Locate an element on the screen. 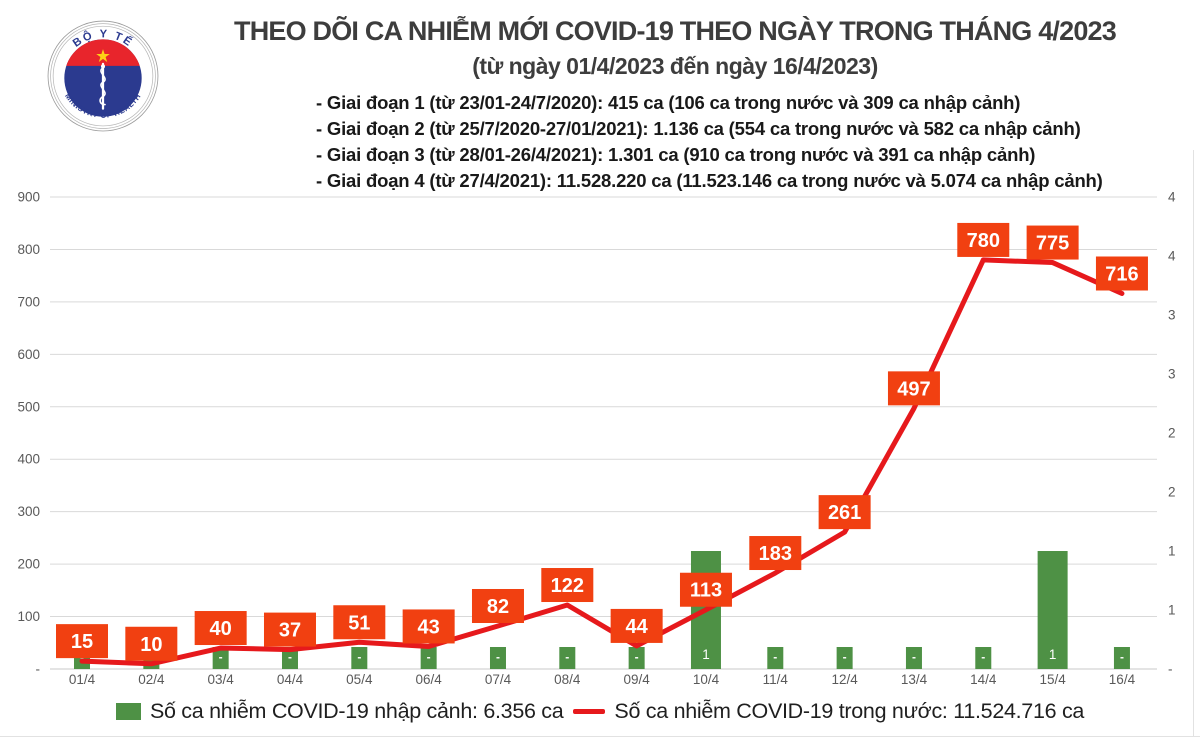 The height and width of the screenshot is (739, 1200). left-axis-tick: 300 is located at coordinates (28, 511).